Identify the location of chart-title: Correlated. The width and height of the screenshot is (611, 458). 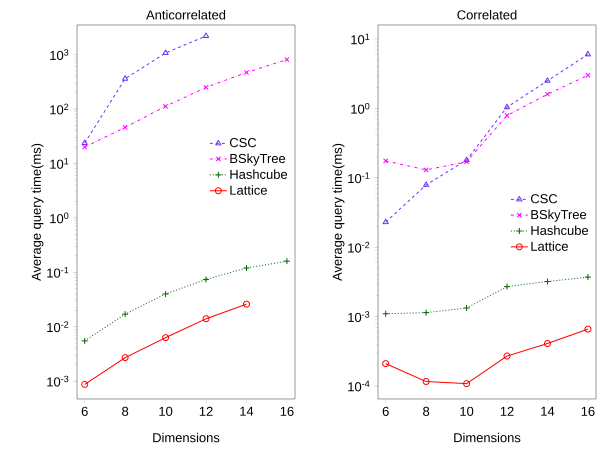
(486, 15).